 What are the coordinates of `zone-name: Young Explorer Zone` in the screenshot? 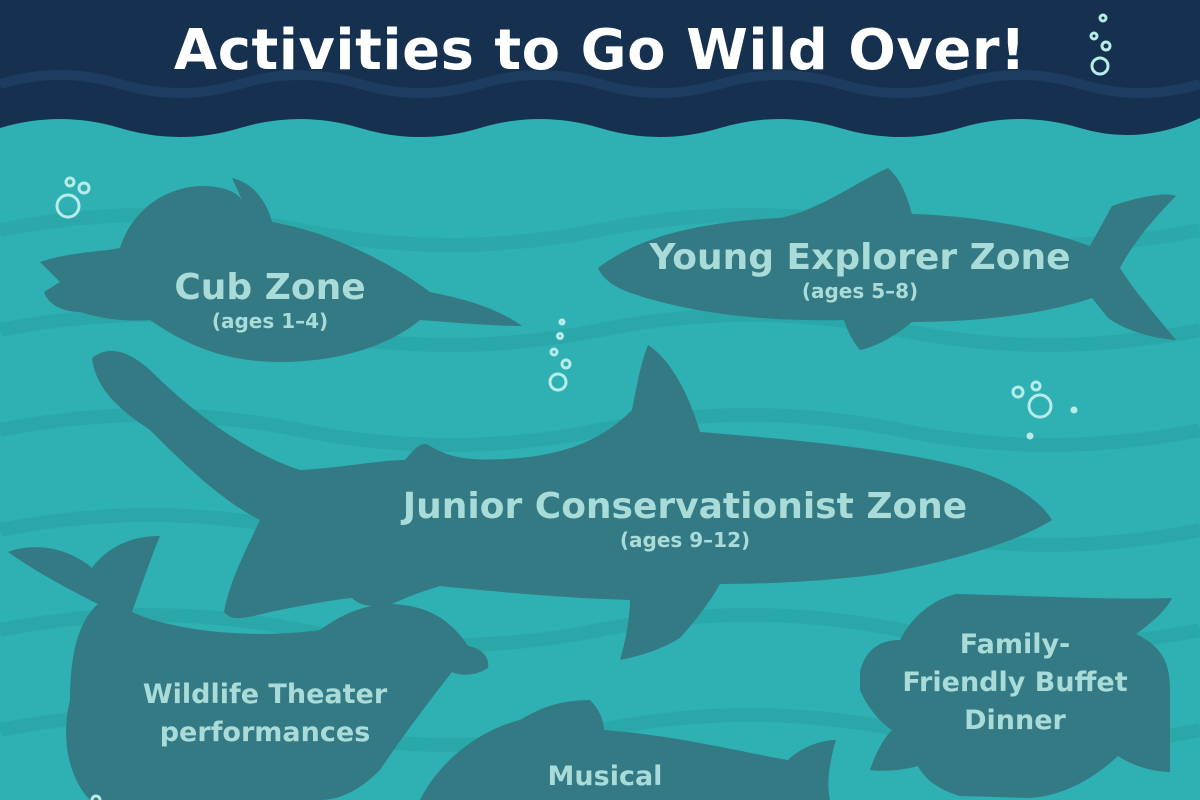 It's located at (860, 257).